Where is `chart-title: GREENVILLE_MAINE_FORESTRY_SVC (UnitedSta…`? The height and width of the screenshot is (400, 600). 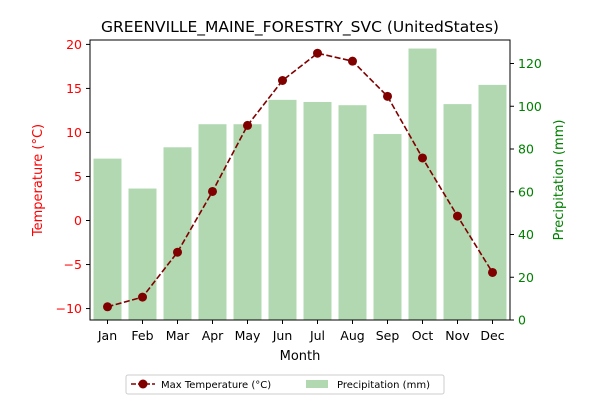 chart-title: GREENVILLE_MAINE_FORESTRY_SVC (UnitedSta… is located at coordinates (300, 27).